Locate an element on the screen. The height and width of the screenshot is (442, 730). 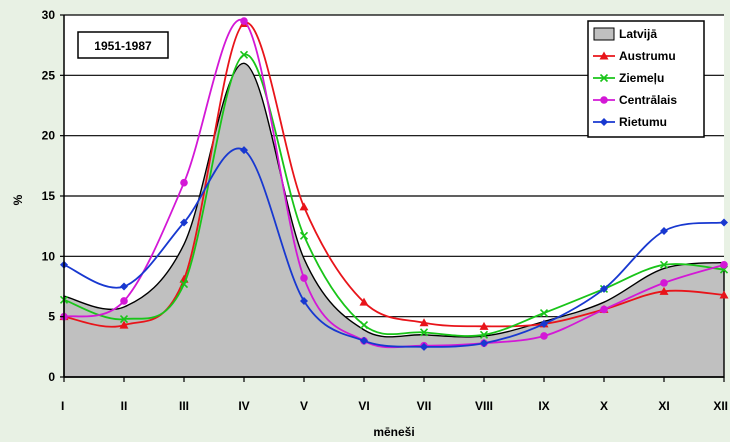
legend-label: Centrālais is located at coordinates (648, 100).